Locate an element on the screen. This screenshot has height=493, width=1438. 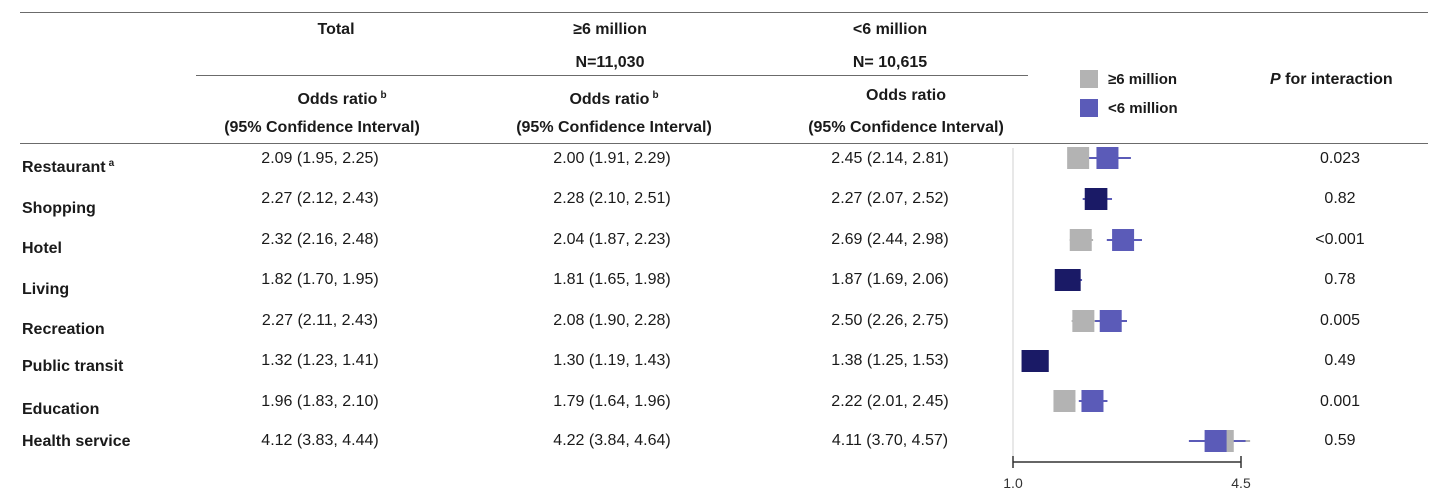
cell-lt6: 4.11 (3.70, 4.57) is located at coordinates (890, 440).